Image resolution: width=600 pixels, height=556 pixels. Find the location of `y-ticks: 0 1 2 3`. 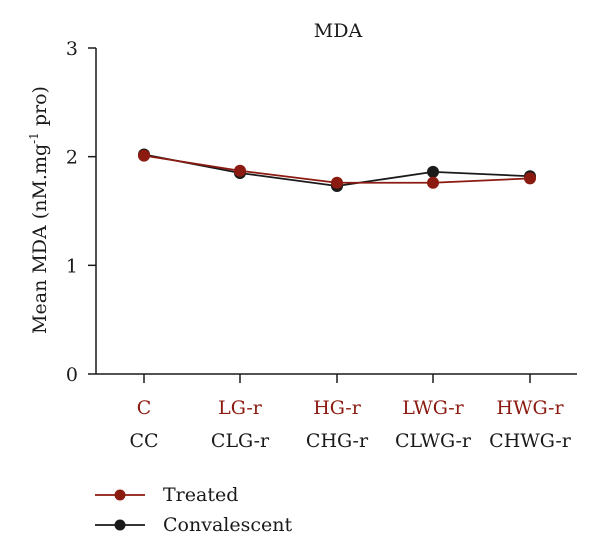

y-ticks: 0 1 2 3 is located at coordinates (81, 212).